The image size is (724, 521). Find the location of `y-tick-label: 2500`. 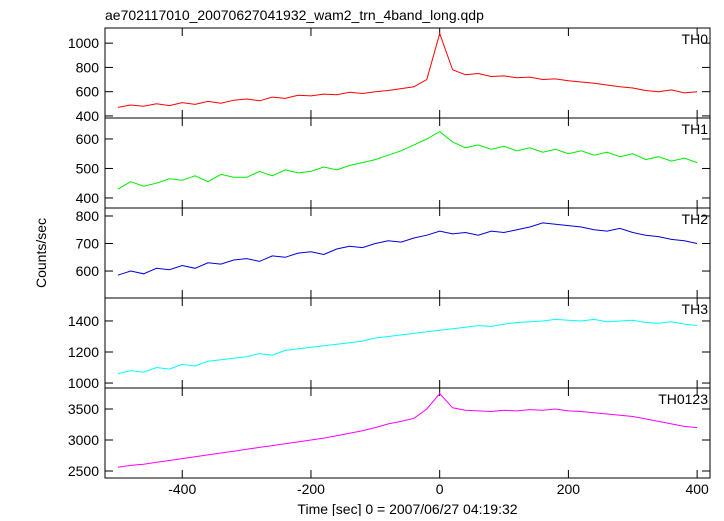

y-tick-label: 2500 is located at coordinates (83, 471).